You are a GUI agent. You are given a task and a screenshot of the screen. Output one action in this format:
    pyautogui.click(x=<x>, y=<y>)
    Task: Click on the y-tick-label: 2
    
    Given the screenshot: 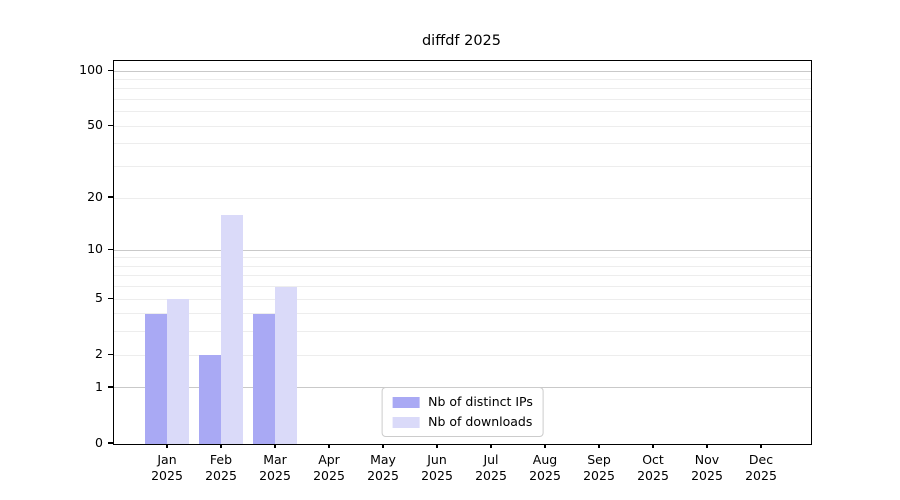 What is the action you would take?
    pyautogui.click(x=99, y=354)
    